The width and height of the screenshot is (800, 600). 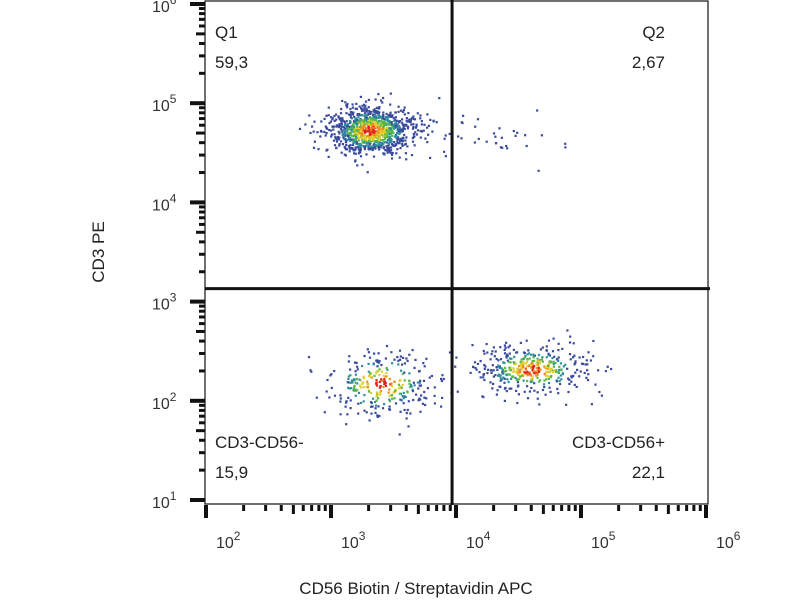 I want to click on y-major-tick, so click(x=197, y=301).